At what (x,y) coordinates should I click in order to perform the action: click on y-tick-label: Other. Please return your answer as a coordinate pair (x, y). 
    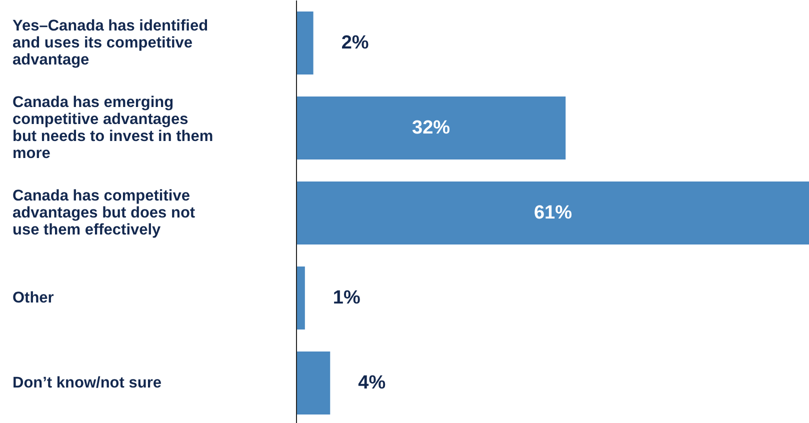
    Looking at the image, I should click on (33, 298).